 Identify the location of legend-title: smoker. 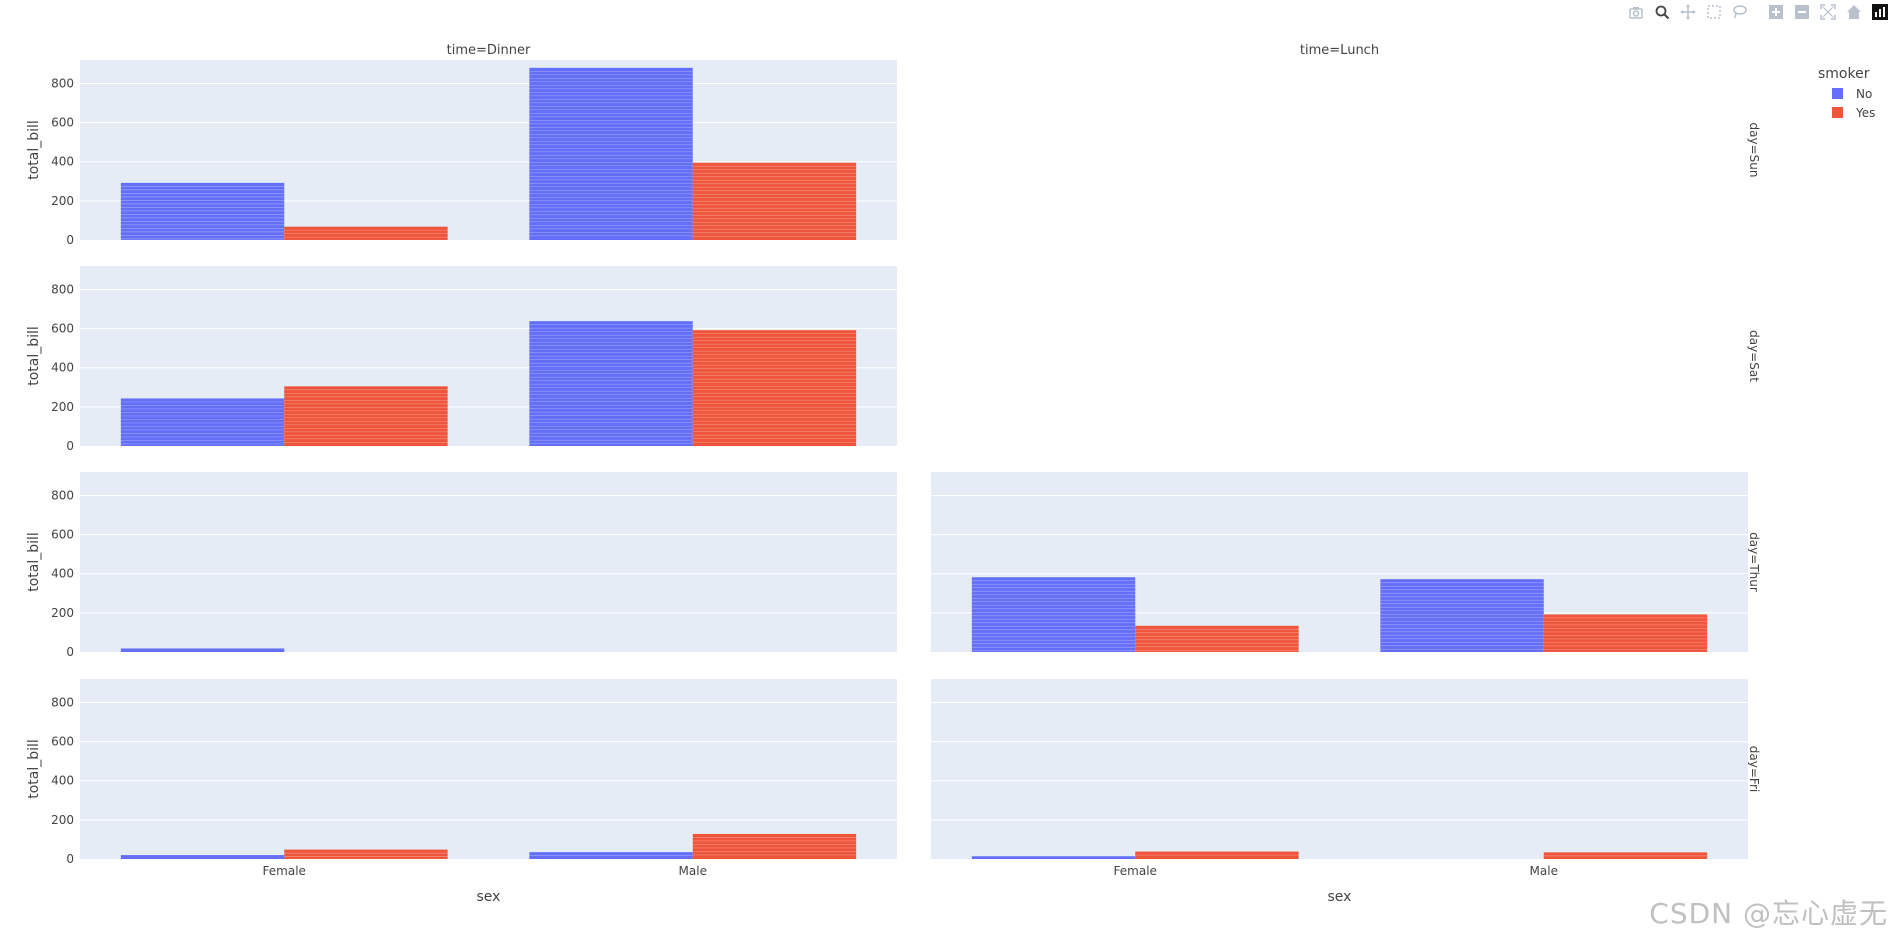
(1844, 74).